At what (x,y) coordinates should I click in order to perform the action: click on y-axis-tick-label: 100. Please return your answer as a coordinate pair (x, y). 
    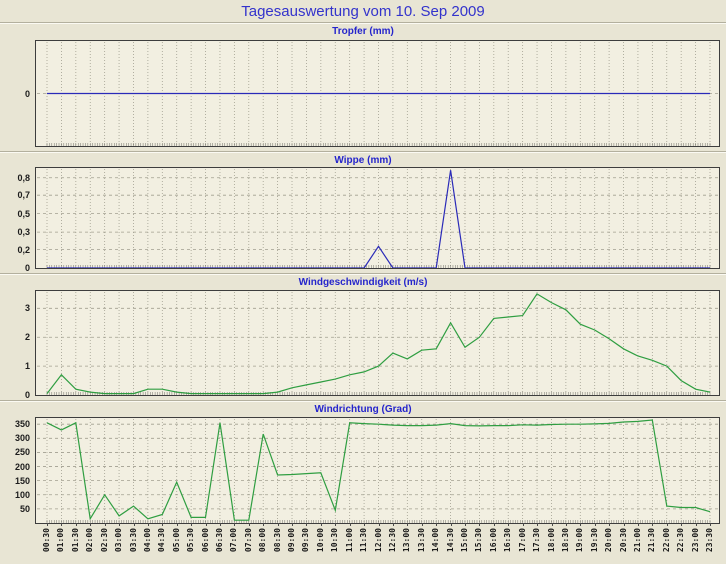
    Looking at the image, I should click on (22, 494).